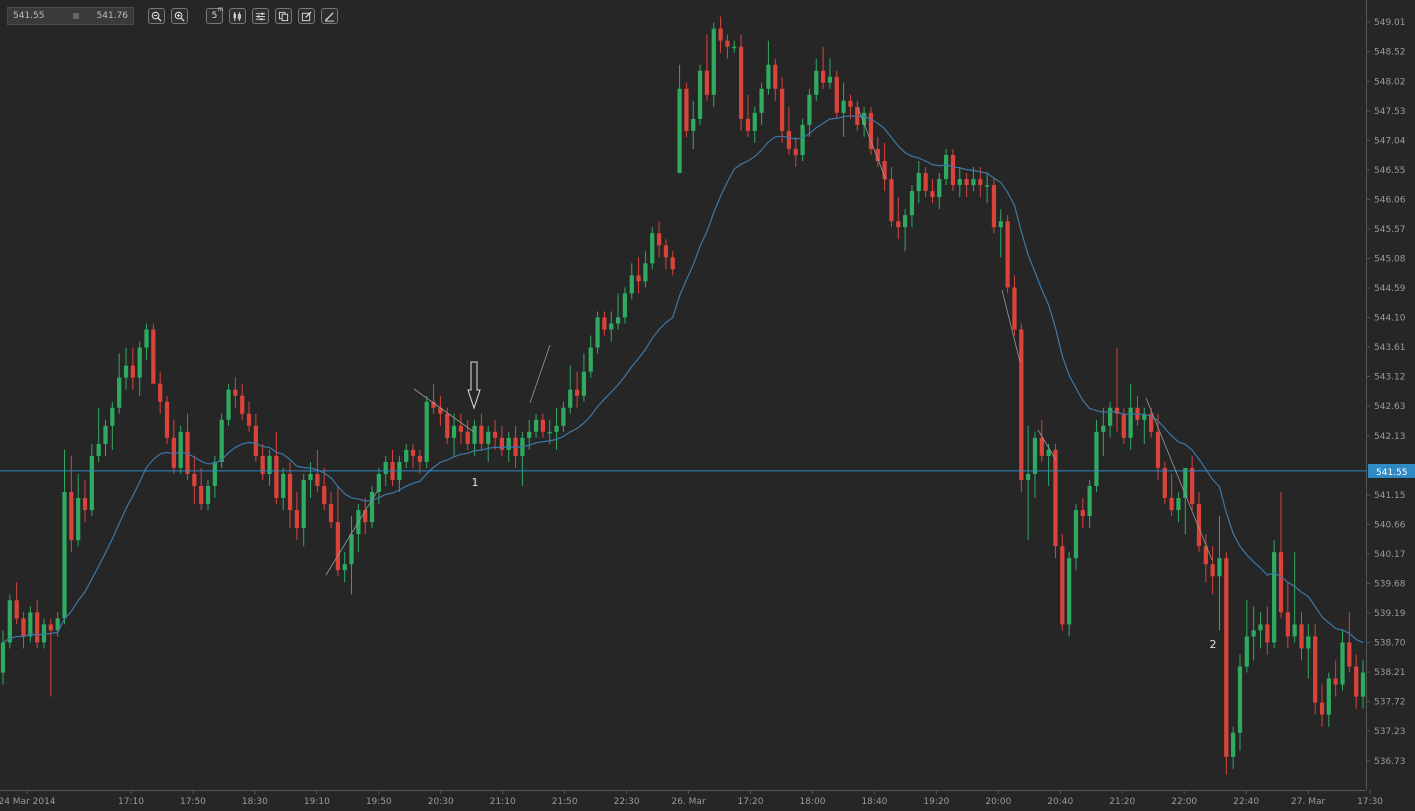 The height and width of the screenshot is (811, 1415). What do you see at coordinates (306, 16) in the screenshot?
I see `edit-button` at bounding box center [306, 16].